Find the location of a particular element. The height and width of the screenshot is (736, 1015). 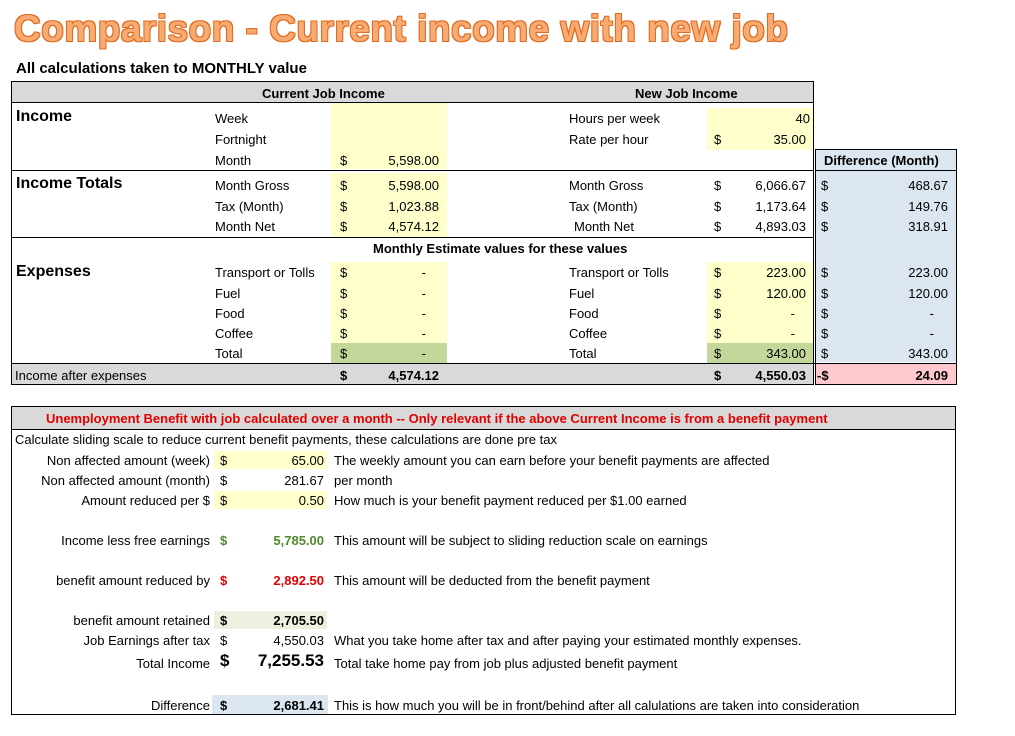

new-expense-total: 343.00 is located at coordinates (786, 353).